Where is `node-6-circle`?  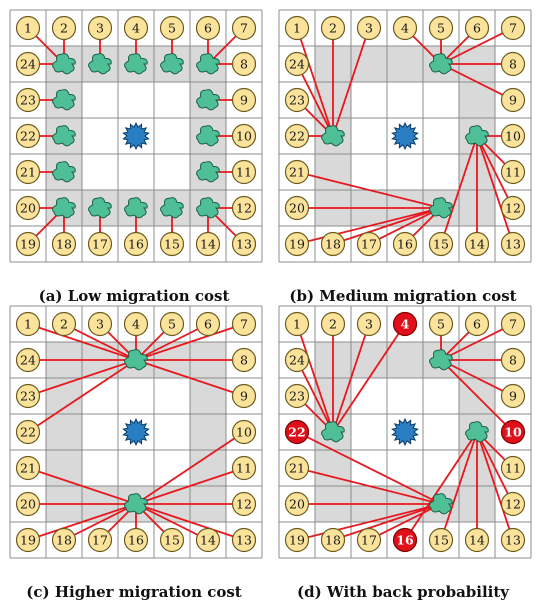 node-6-circle is located at coordinates (477, 28).